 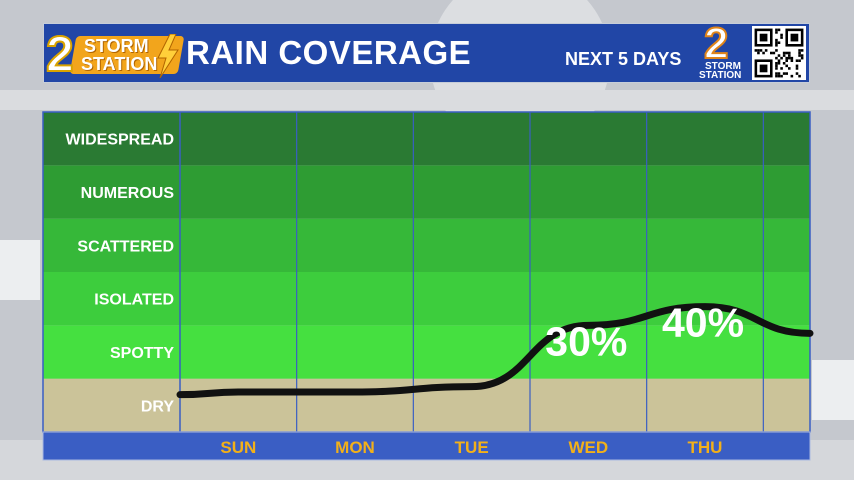 I want to click on logo-station-text: STATION, so click(x=119, y=64).